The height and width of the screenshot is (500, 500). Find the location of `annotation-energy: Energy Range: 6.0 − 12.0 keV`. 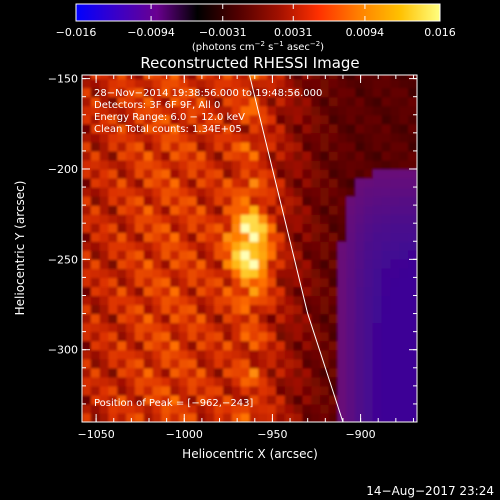

annotation-energy: Energy Range: 6.0 − 12.0 keV is located at coordinates (169, 117).